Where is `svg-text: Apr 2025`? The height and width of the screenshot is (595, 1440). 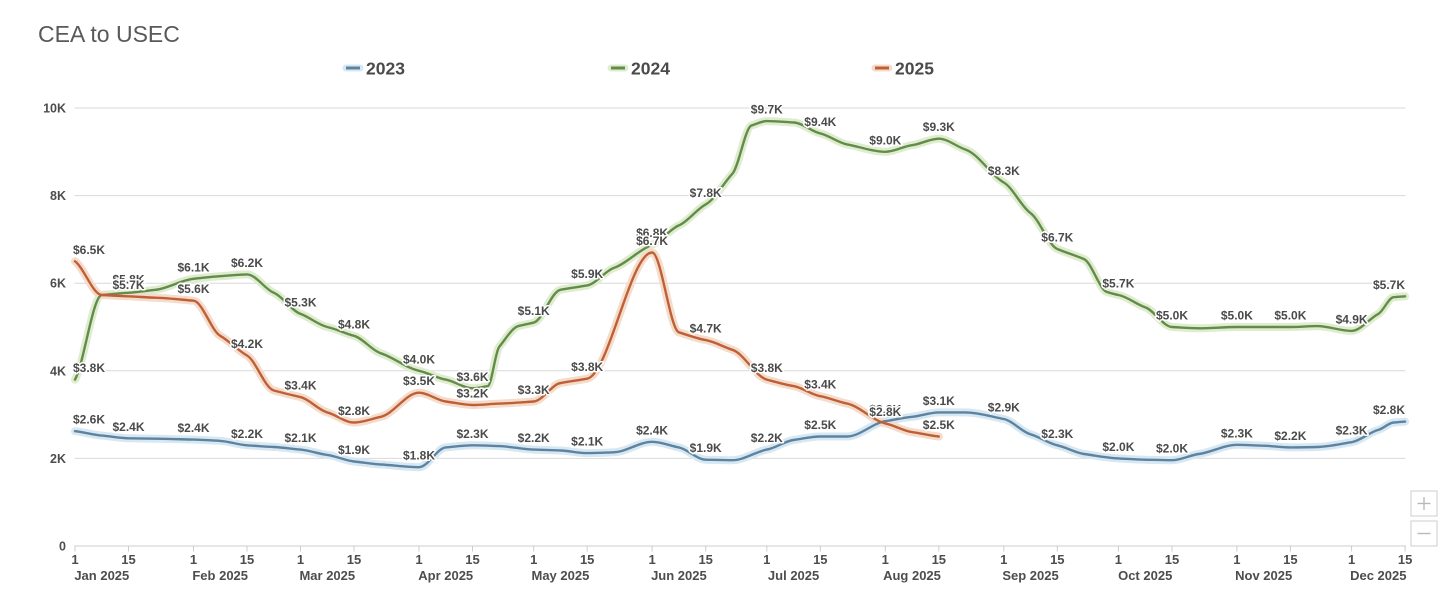
svg-text: Apr 2025 is located at coordinates (445, 575).